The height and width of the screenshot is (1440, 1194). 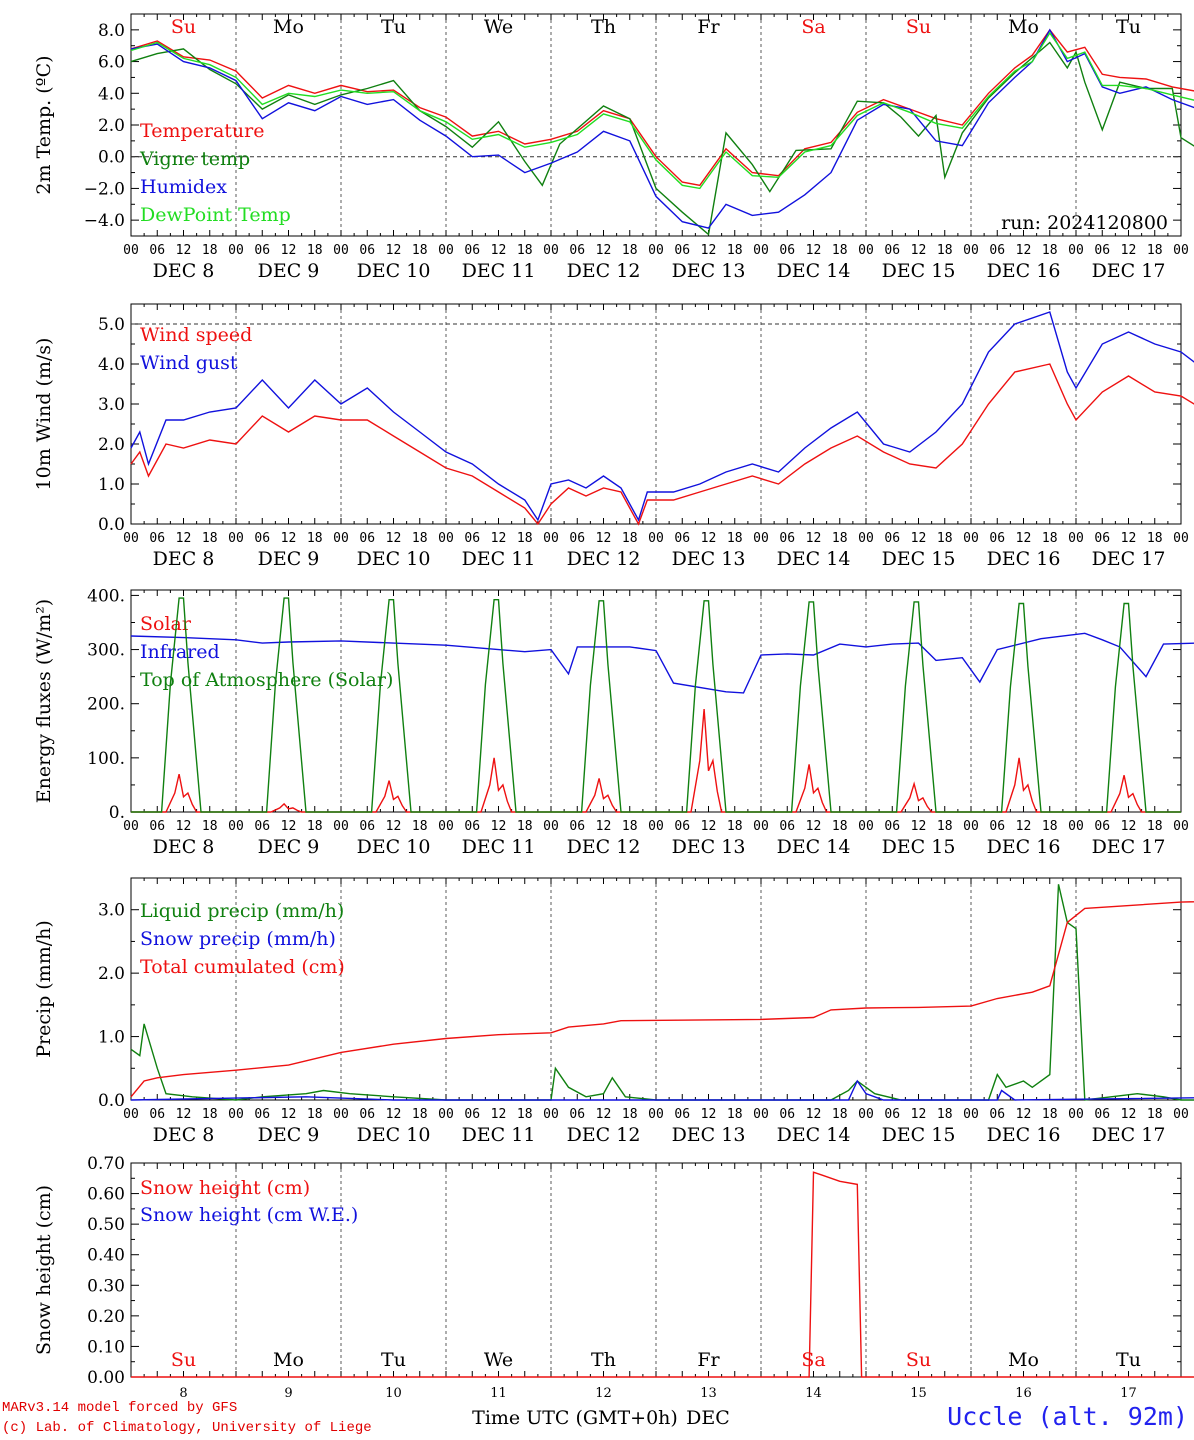 I want to click on date-label: DEC 8, so click(x=184, y=847).